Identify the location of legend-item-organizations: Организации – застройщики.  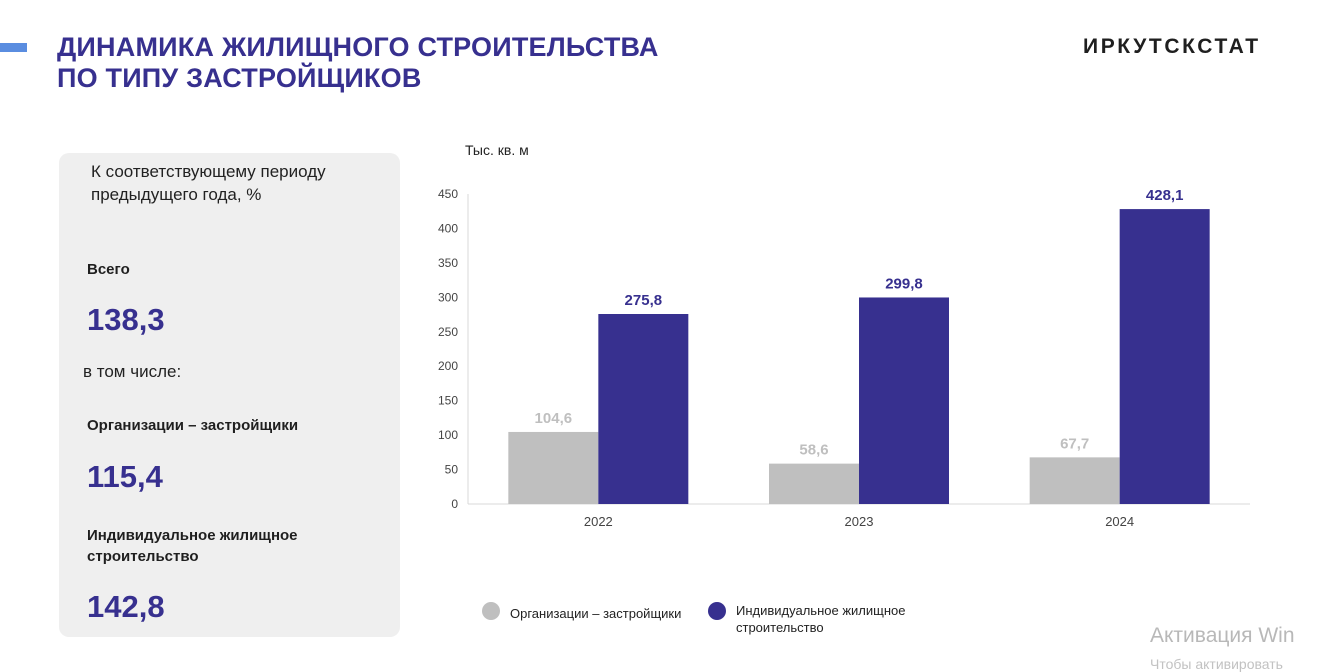
(596, 612).